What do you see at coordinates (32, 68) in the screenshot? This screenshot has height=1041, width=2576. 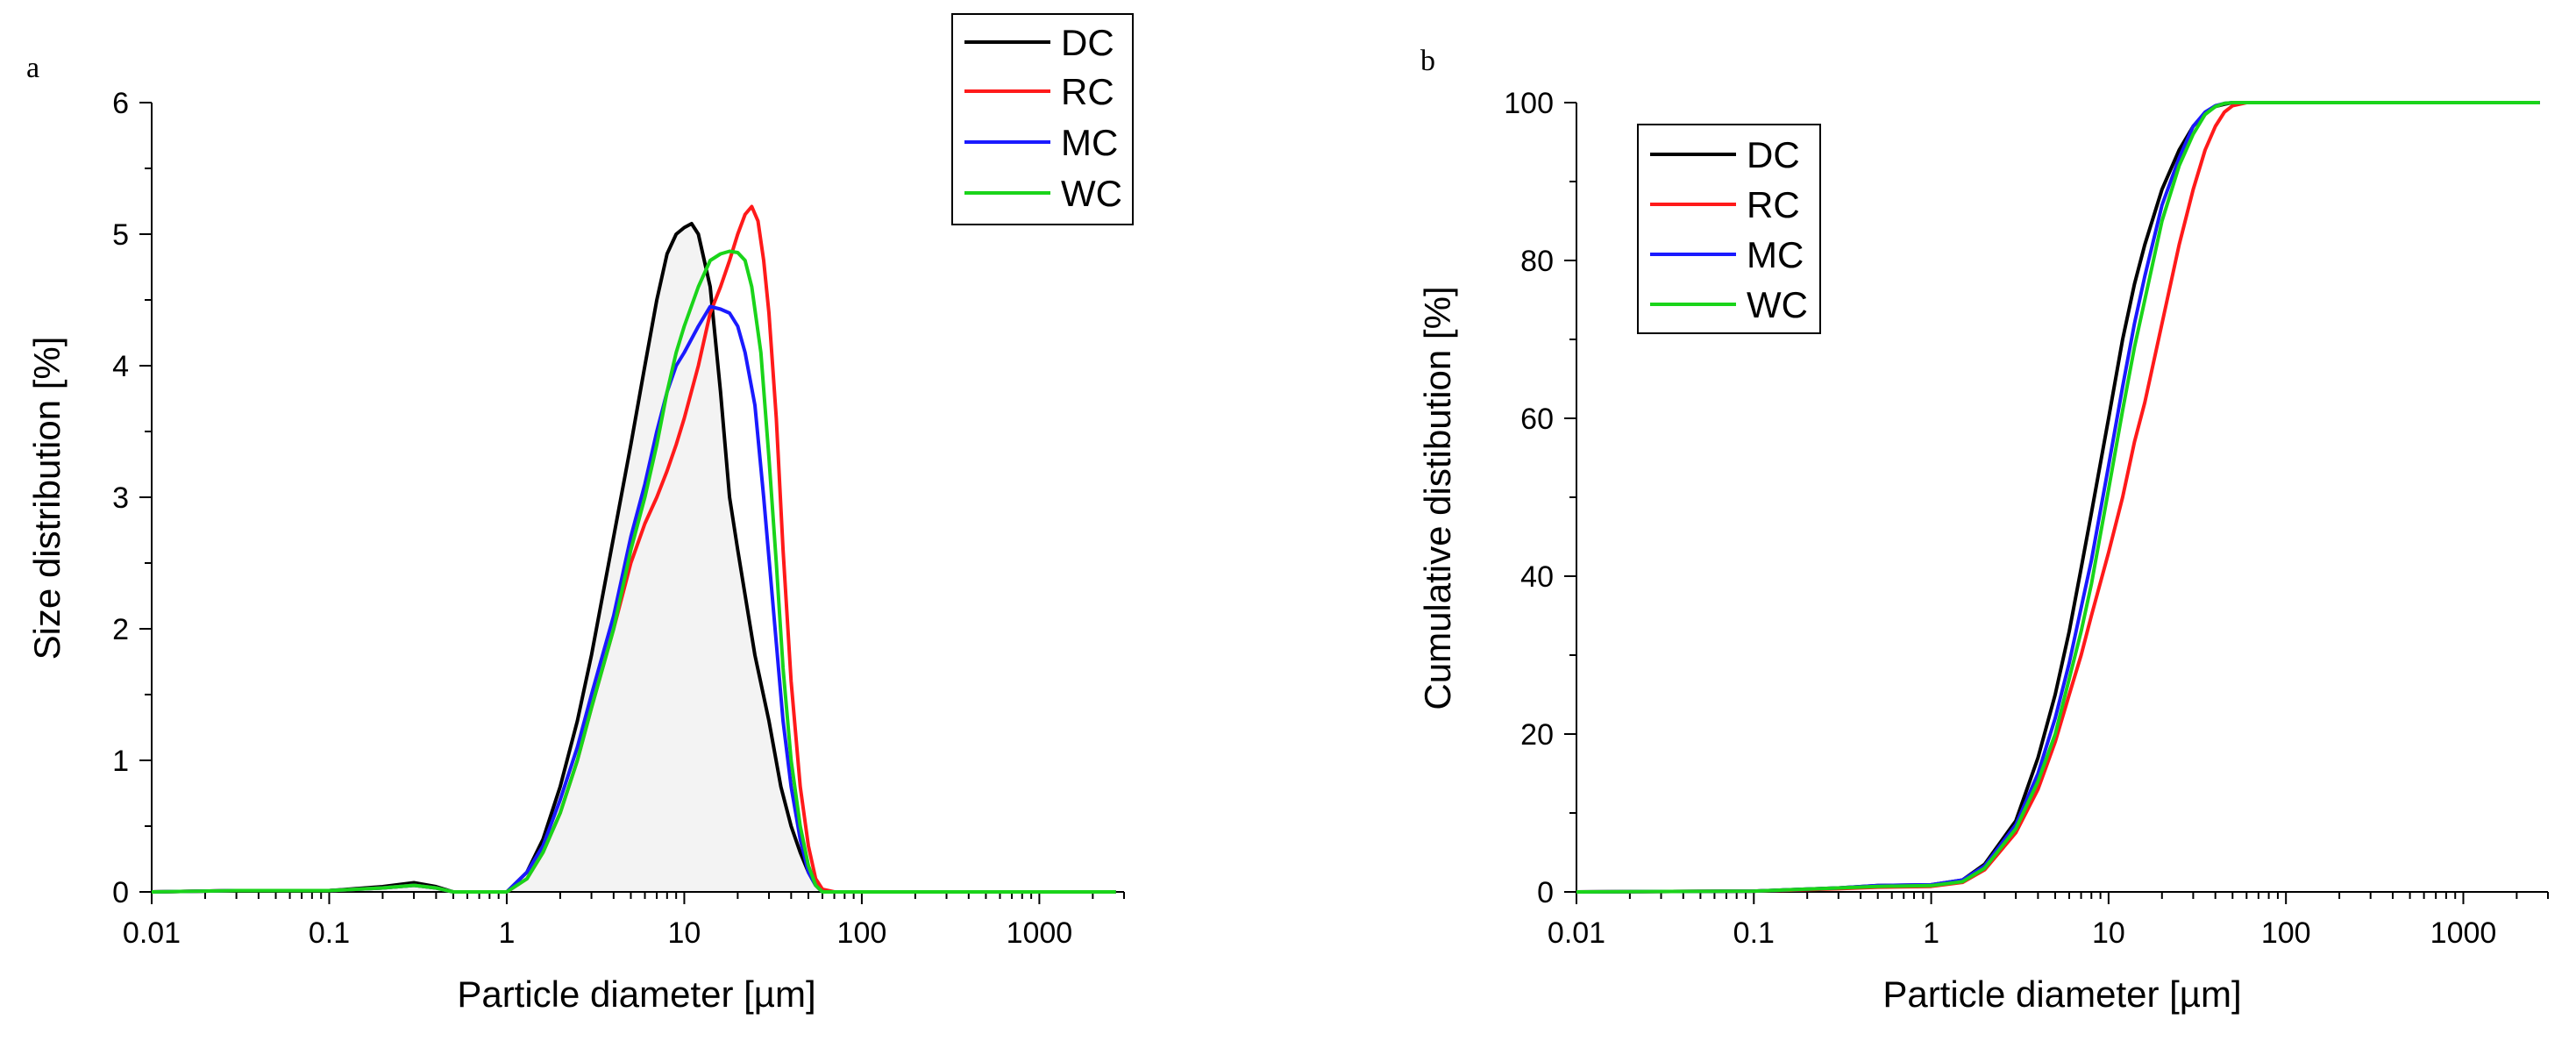 I see `panel-label-a: a` at bounding box center [32, 68].